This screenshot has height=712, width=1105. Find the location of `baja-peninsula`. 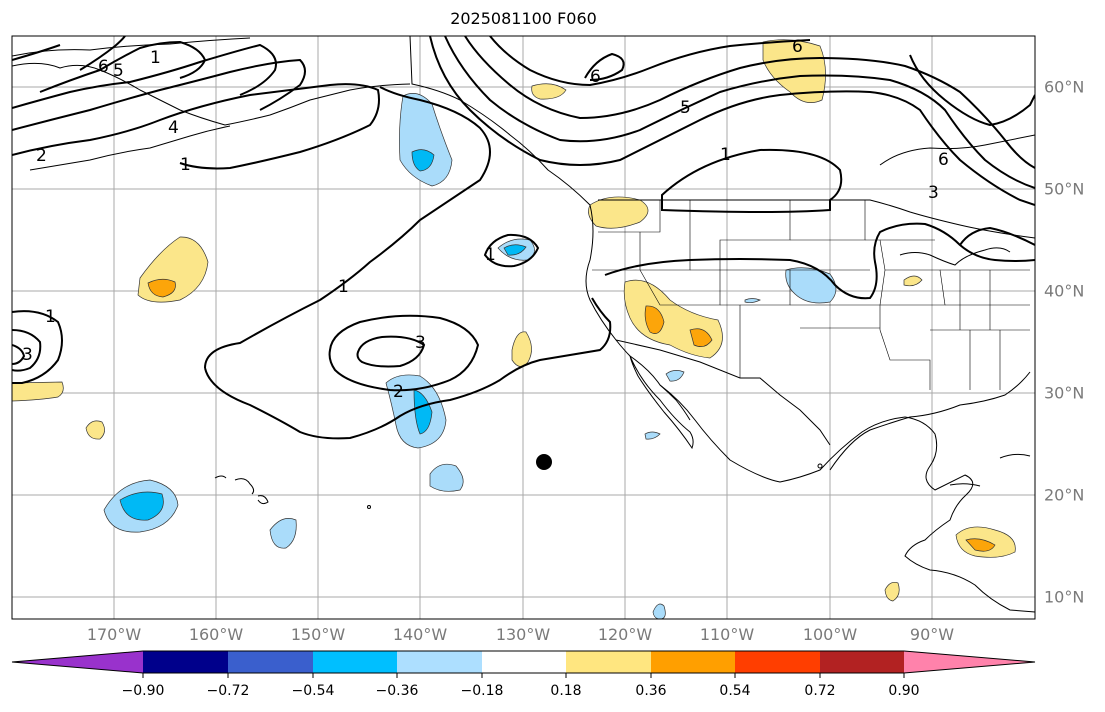

baja-peninsula is located at coordinates (661, 402).